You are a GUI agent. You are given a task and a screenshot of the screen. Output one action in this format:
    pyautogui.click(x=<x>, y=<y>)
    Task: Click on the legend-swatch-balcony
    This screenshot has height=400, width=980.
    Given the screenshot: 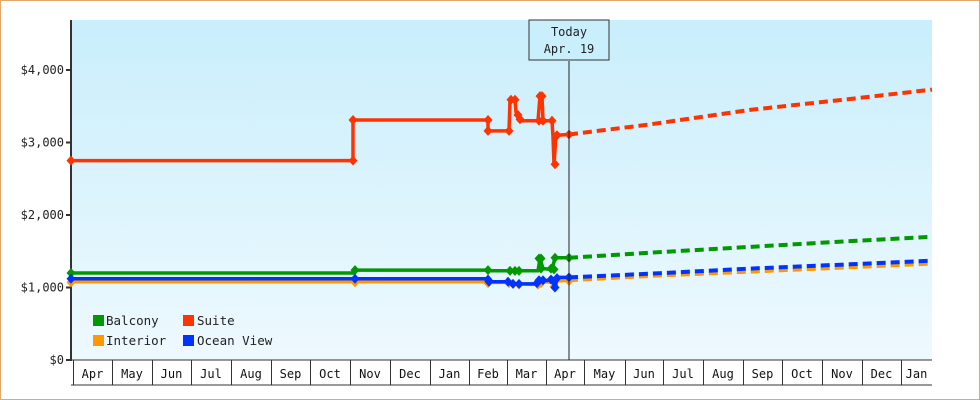 What is the action you would take?
    pyautogui.click(x=98, y=320)
    